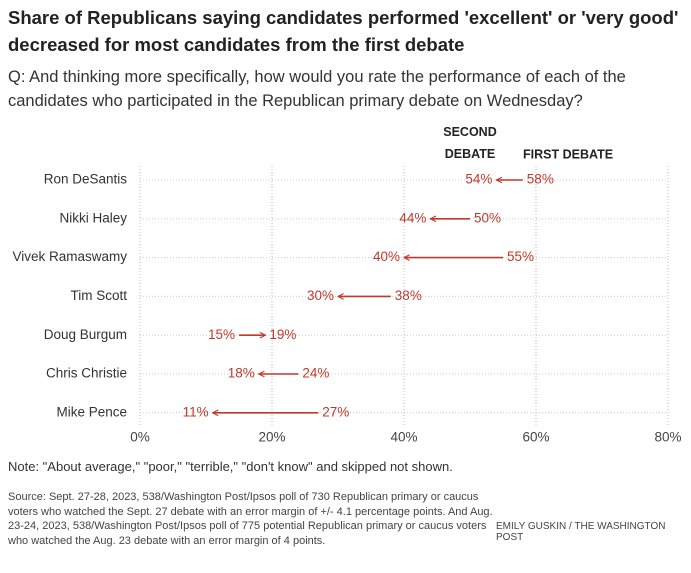 The width and height of the screenshot is (691, 573). What do you see at coordinates (520, 256) in the screenshot?
I see `value-label: 55%` at bounding box center [520, 256].